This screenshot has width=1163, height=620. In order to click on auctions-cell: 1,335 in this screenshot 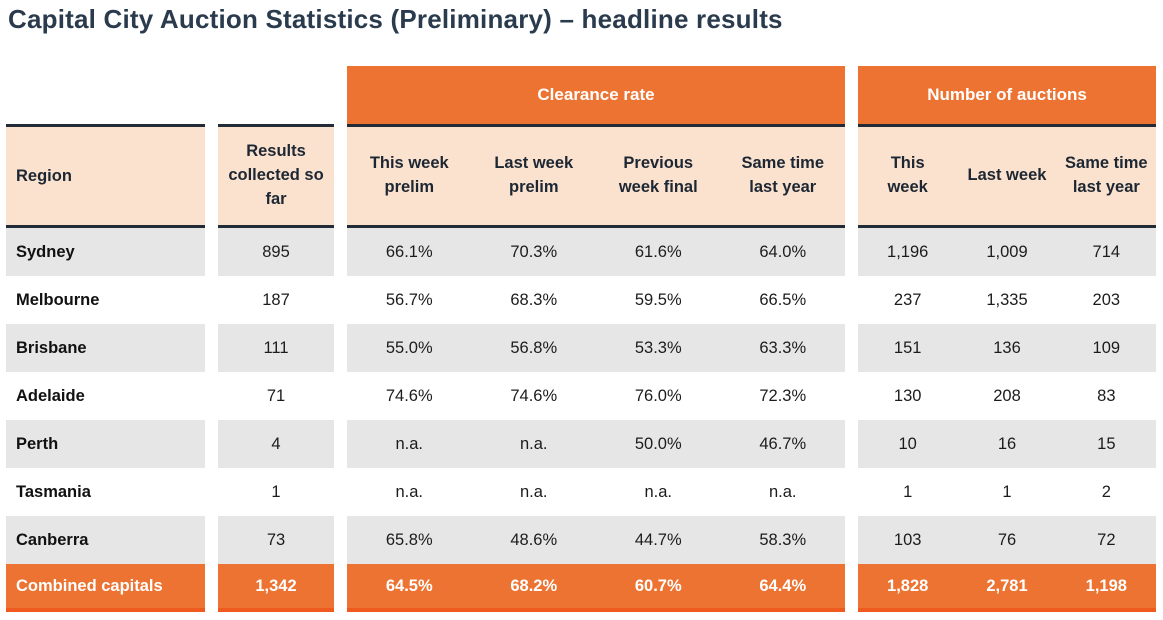, I will do `click(1007, 299)`.